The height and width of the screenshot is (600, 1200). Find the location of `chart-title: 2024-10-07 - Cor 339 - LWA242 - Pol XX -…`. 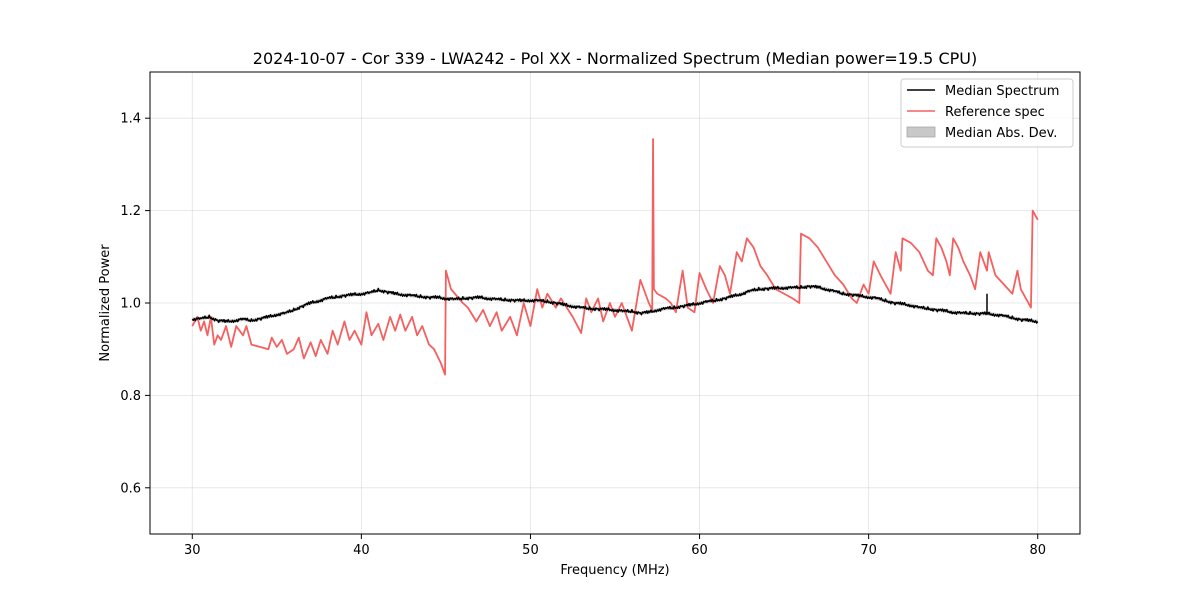

chart-title: 2024-10-07 - Cor 339 - LWA242 - Pol XX -… is located at coordinates (615, 58).